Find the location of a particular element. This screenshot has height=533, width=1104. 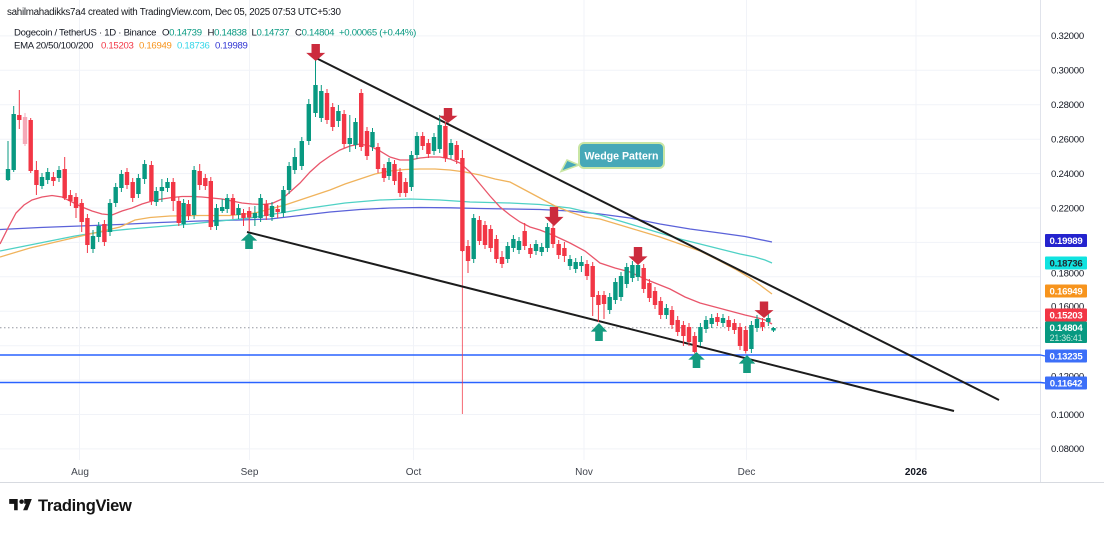

svg-text: 0.13235 is located at coordinates (1067, 357).